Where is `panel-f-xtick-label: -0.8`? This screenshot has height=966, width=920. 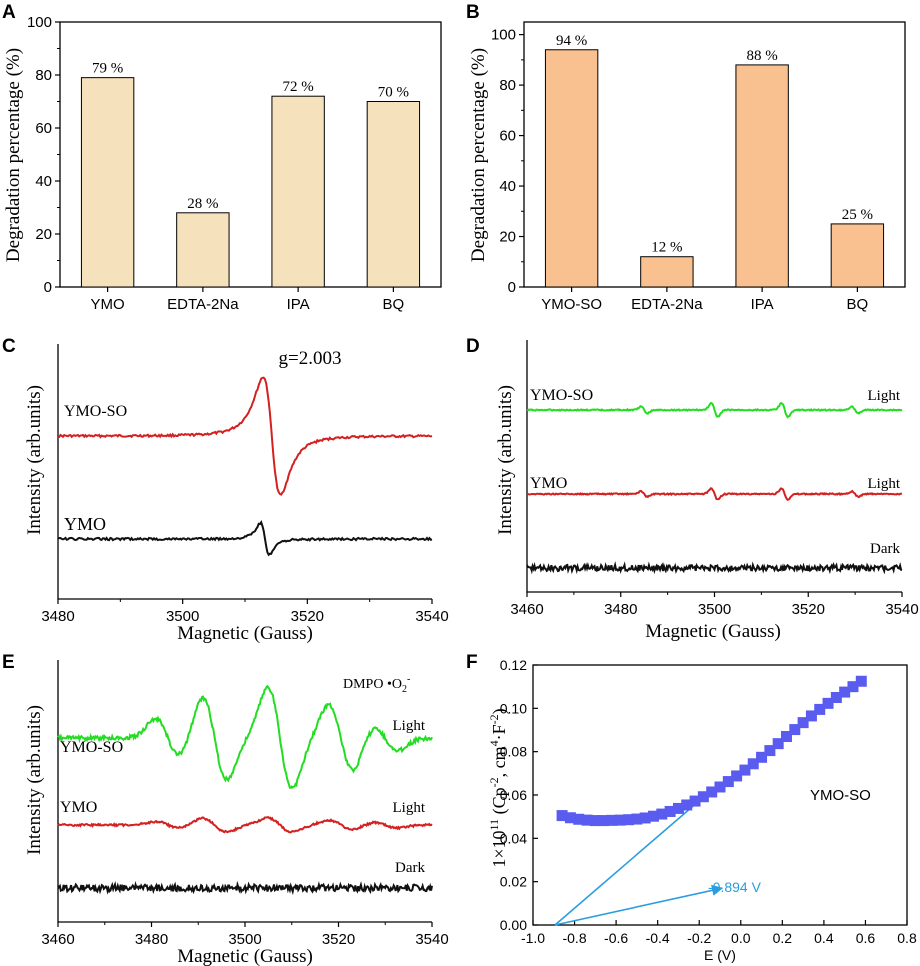 panel-f-xtick-label: -0.8 is located at coordinates (574, 938).